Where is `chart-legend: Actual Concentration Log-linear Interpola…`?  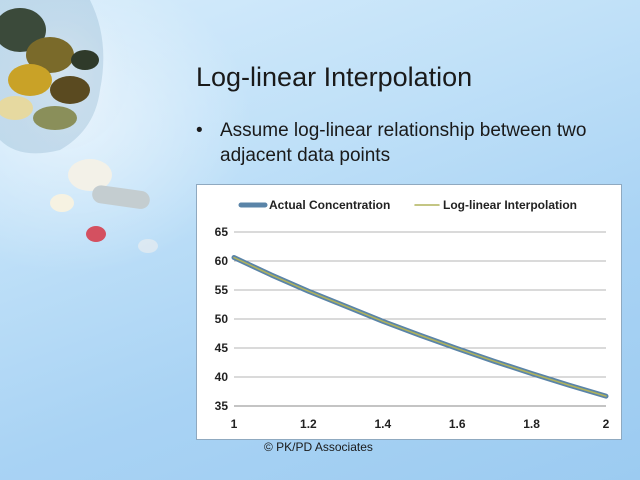 chart-legend: Actual Concentration Log-linear Interpola… is located at coordinates (407, 205).